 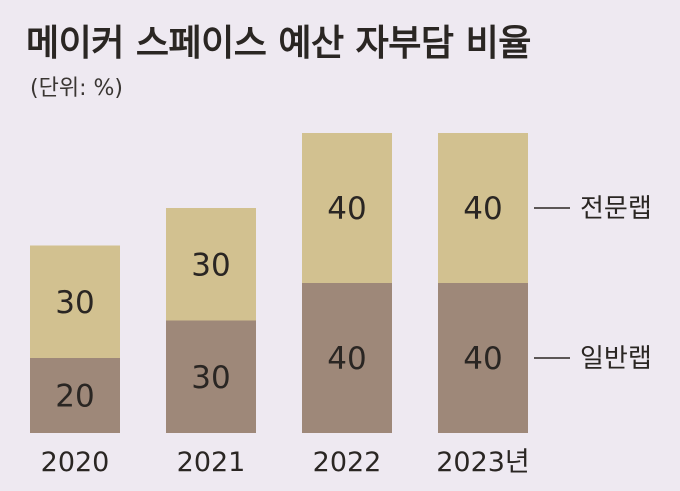 I want to click on x-tick-label: 2022, so click(x=347, y=462).